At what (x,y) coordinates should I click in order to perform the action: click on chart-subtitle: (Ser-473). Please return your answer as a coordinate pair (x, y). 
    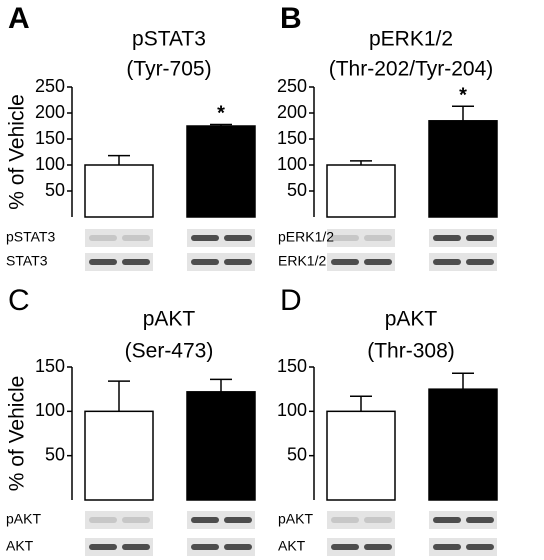
    Looking at the image, I should click on (169, 351).